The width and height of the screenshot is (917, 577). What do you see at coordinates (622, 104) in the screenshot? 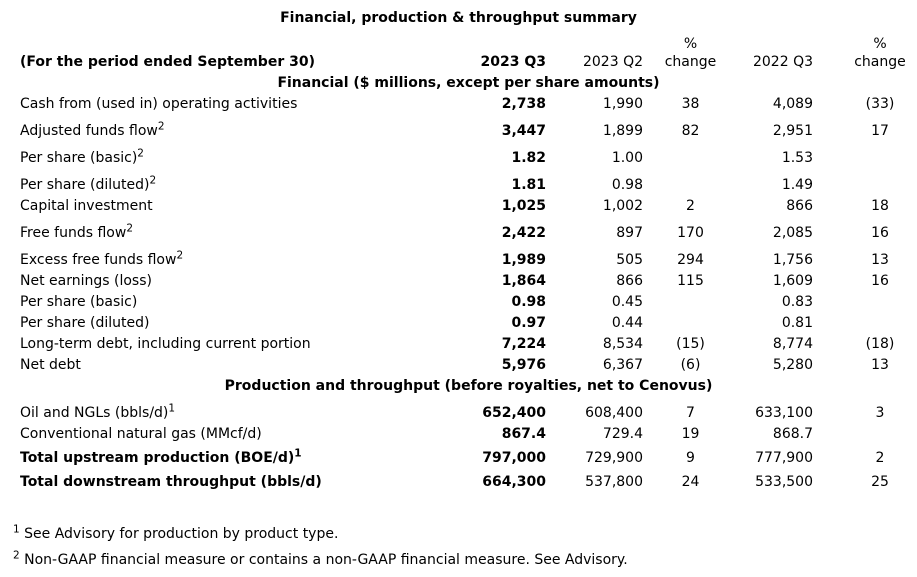
I see `cell-value: 1,990` at bounding box center [622, 104].